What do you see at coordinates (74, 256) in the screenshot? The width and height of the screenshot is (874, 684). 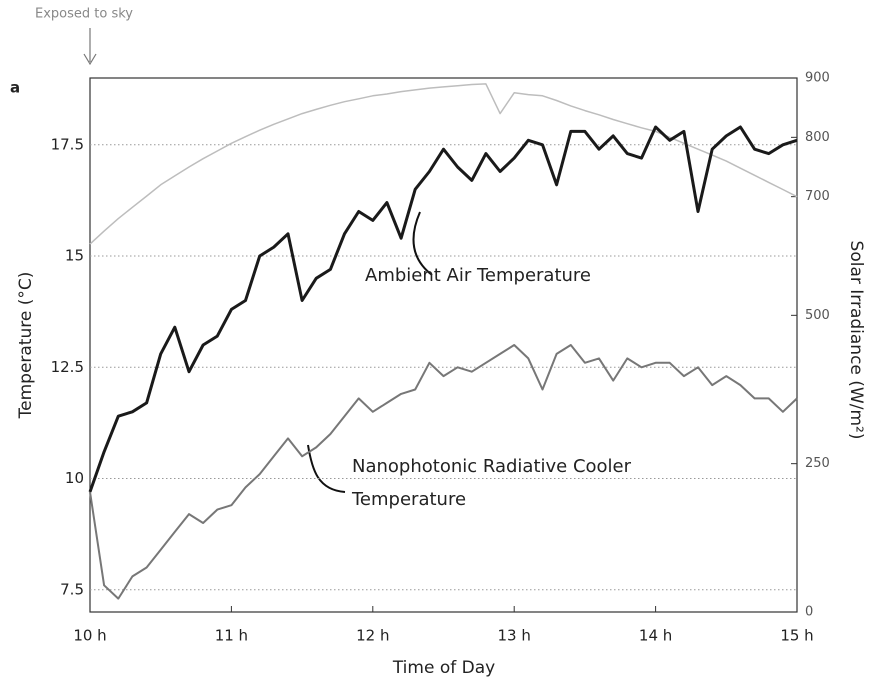 I see `y-tick-label: 15` at bounding box center [74, 256].